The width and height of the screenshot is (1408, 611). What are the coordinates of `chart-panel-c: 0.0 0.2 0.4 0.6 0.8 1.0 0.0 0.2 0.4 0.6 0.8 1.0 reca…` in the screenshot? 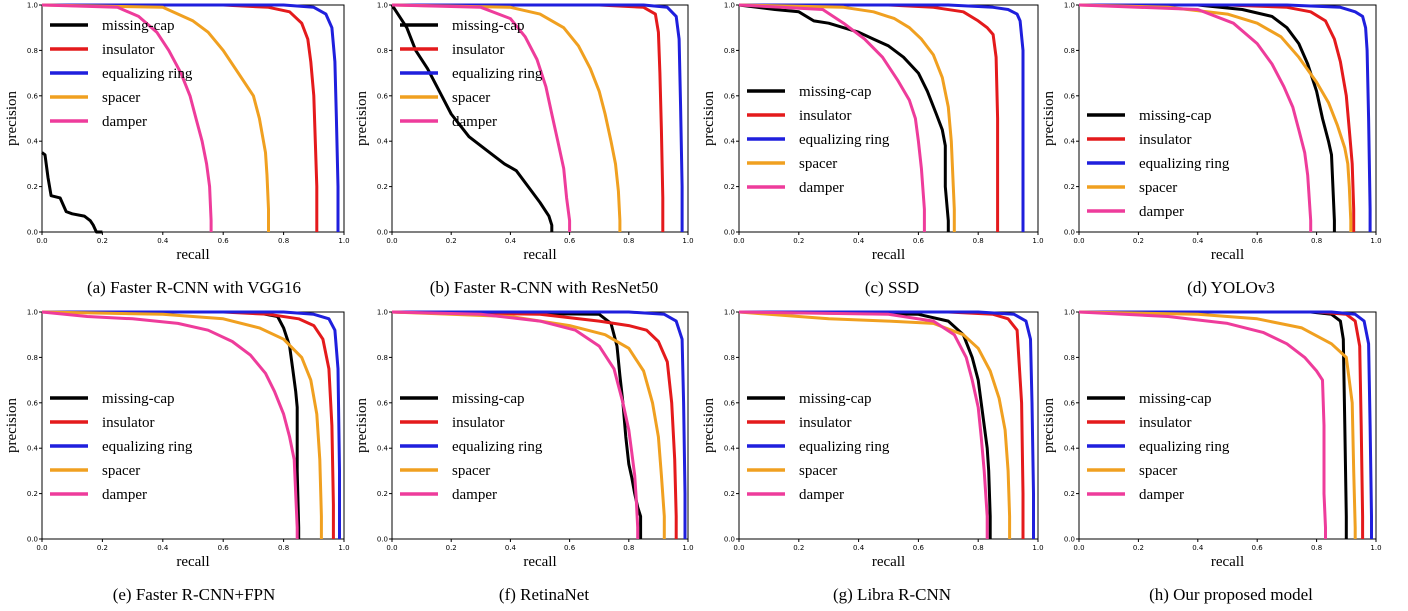 It's located at (872, 133).